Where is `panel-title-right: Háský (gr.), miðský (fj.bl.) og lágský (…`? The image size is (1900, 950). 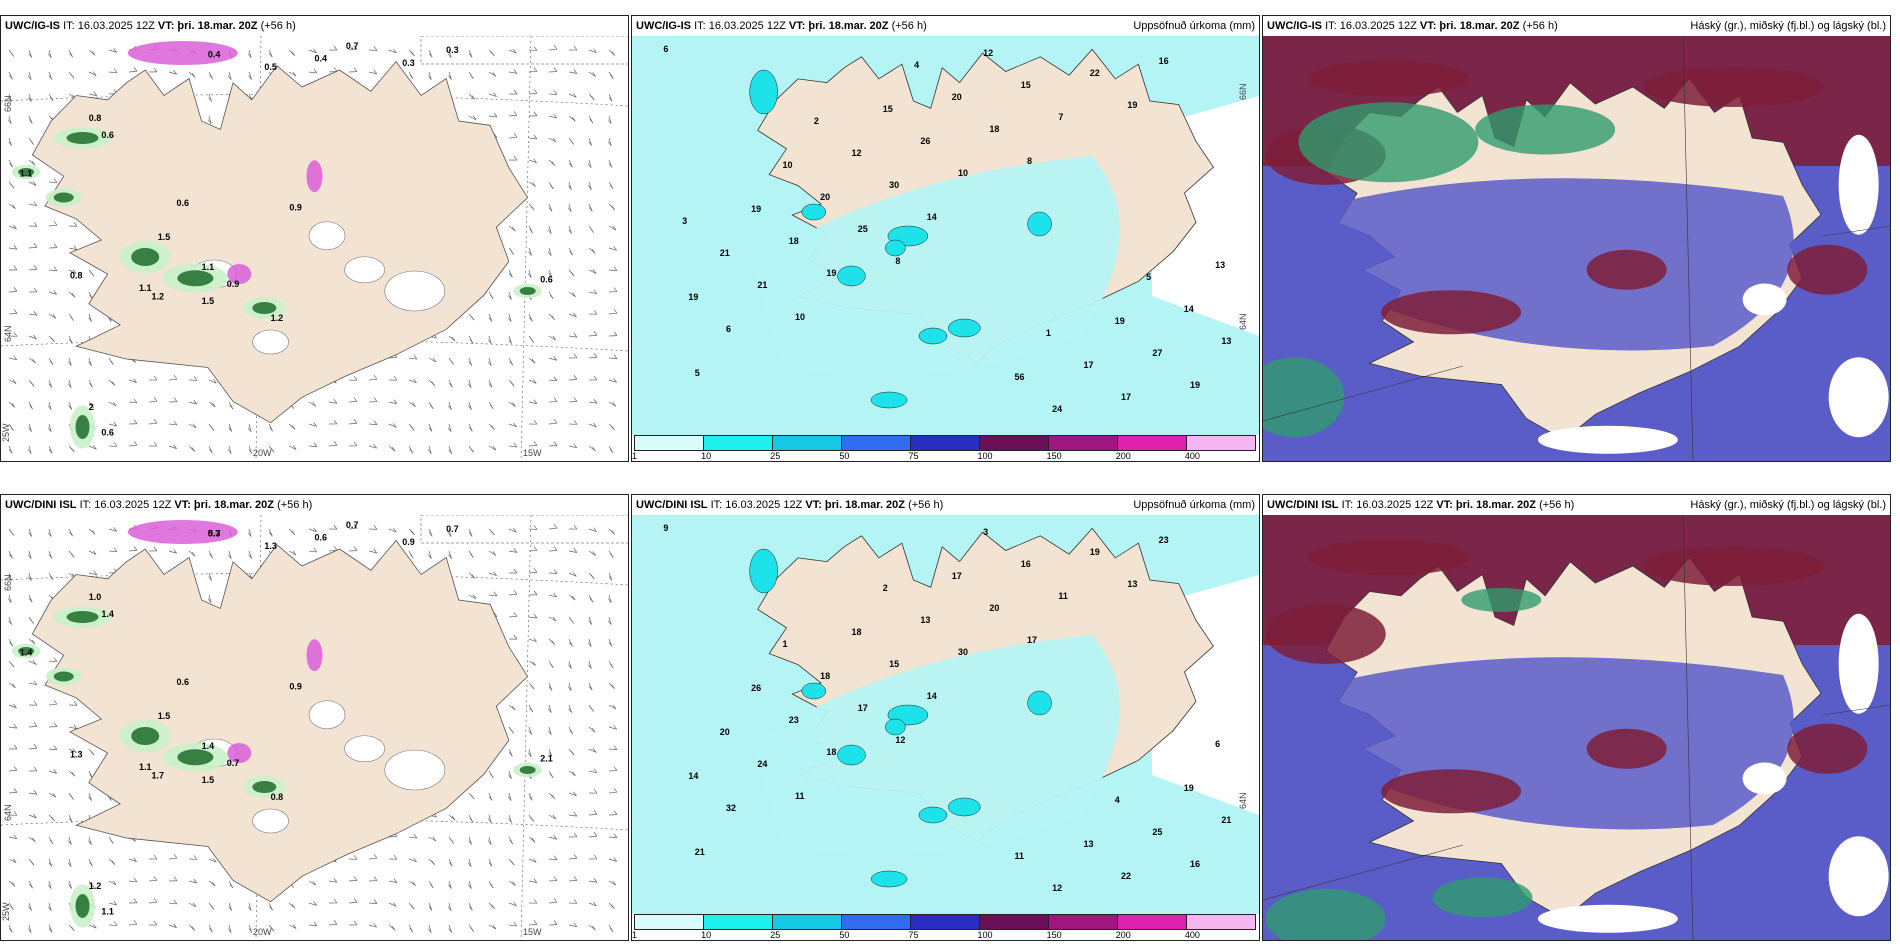
panel-title-right: Háský (gr.), miðský (fj.bl.) og lágský (… is located at coordinates (1788, 505).